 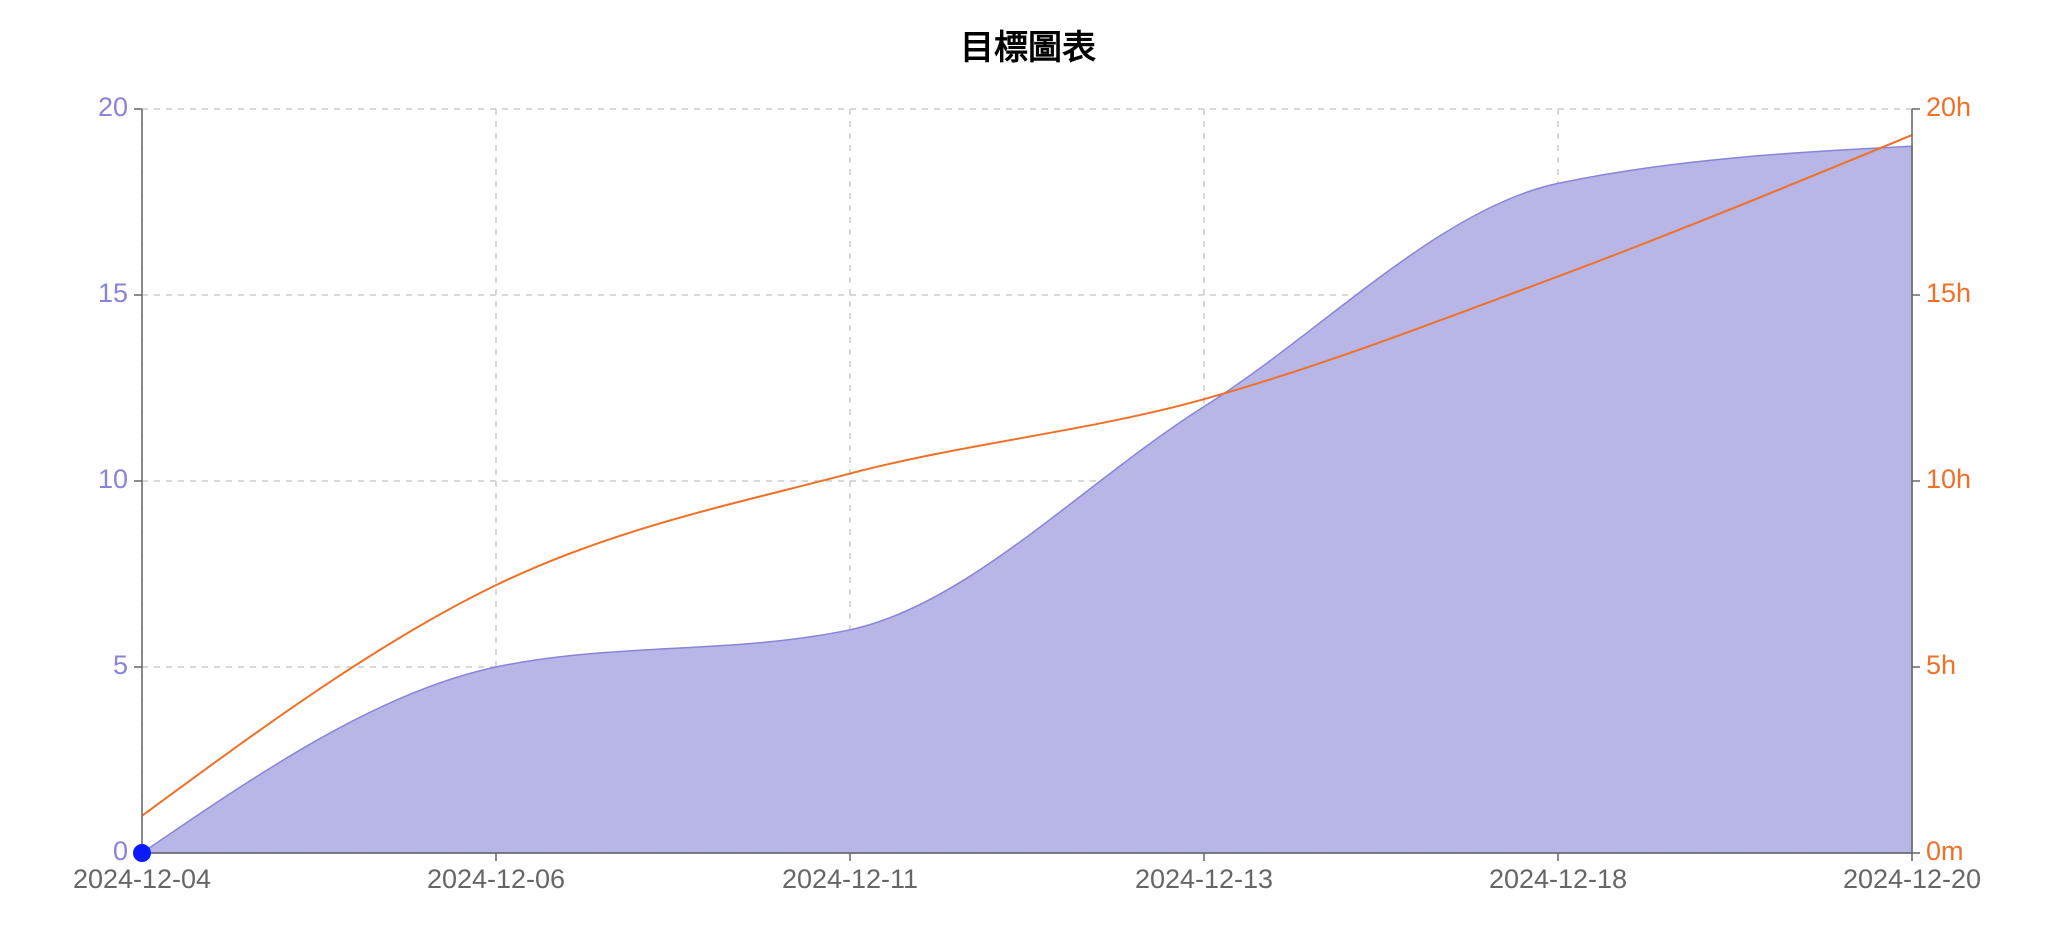 What do you see at coordinates (850, 879) in the screenshot?
I see `x-tick-label: 2024-12-11` at bounding box center [850, 879].